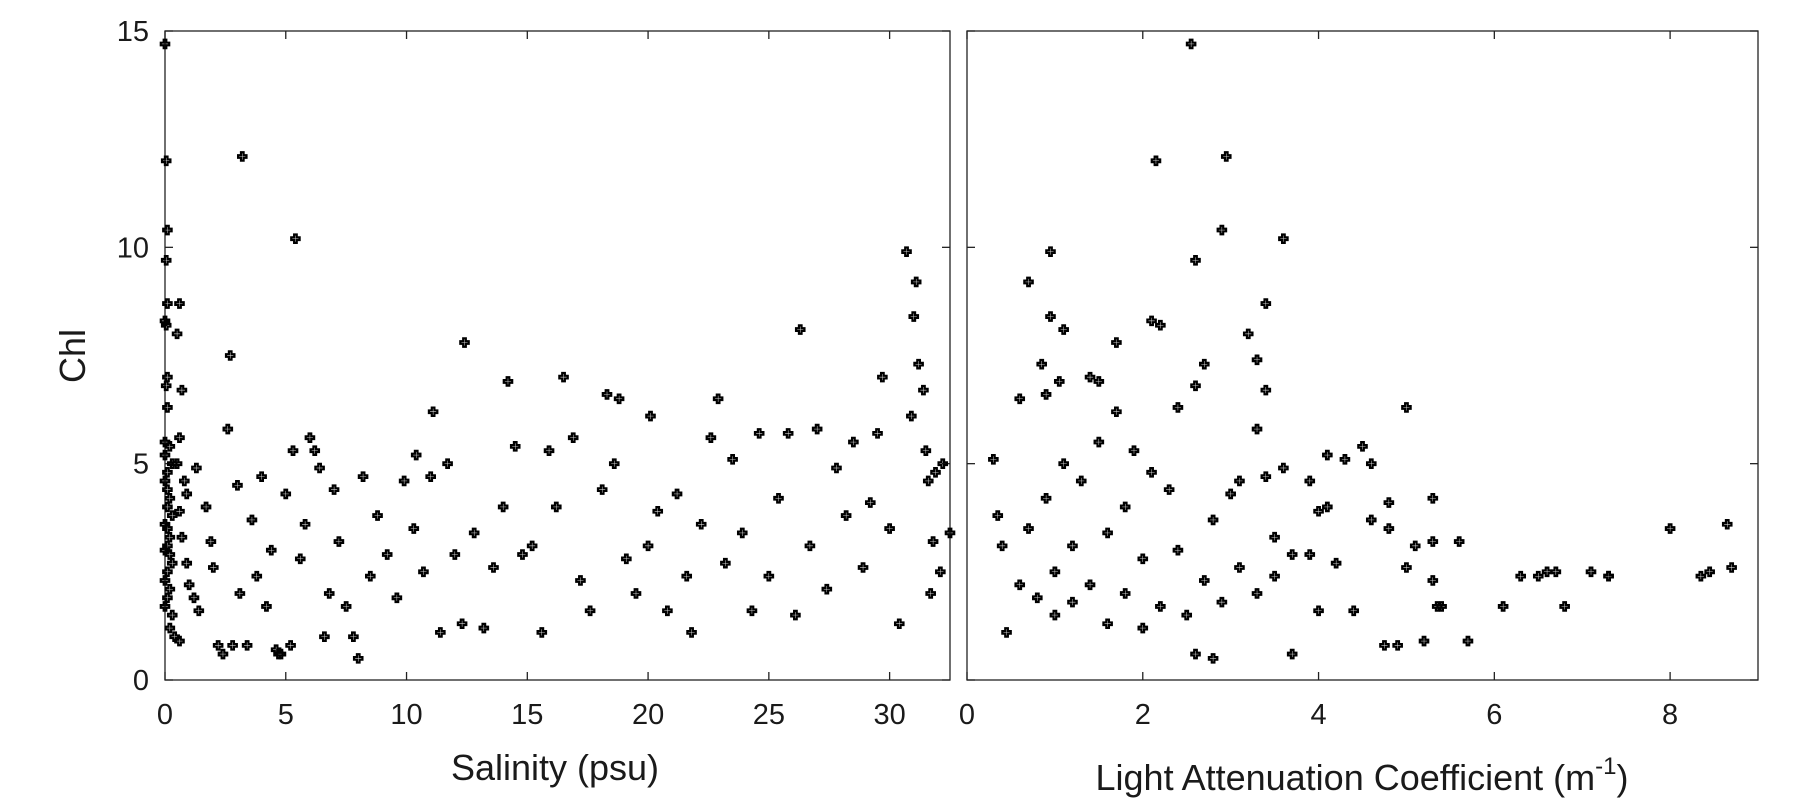  What do you see at coordinates (1318, 715) in the screenshot?
I see `tick-labels-right: 0 2 4 6 8` at bounding box center [1318, 715].